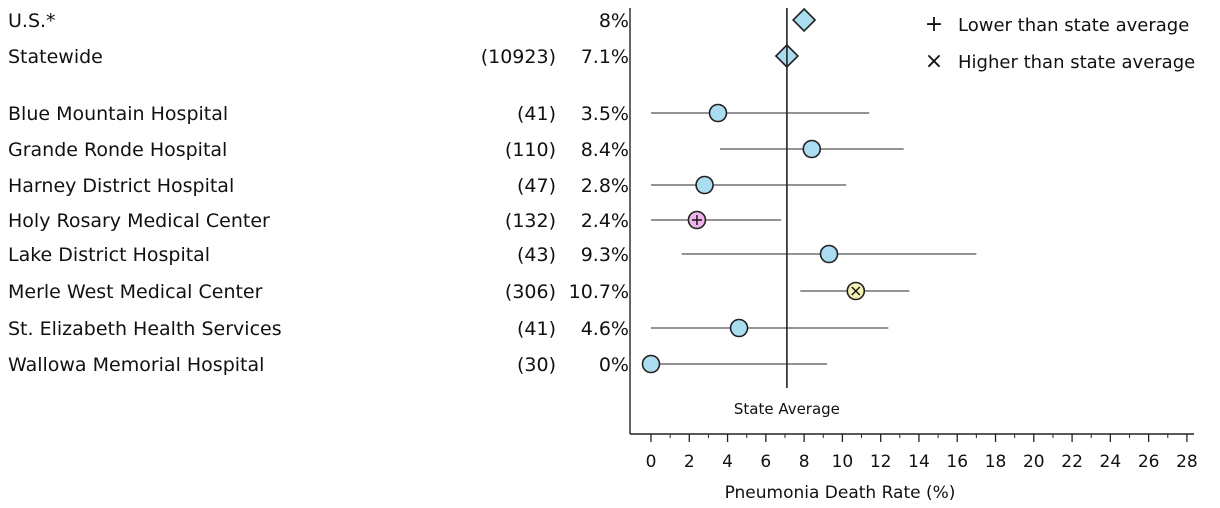 Image resolution: width=1220 pixels, height=508 pixels. I want to click on row-label: U.S.*, so click(32, 21).